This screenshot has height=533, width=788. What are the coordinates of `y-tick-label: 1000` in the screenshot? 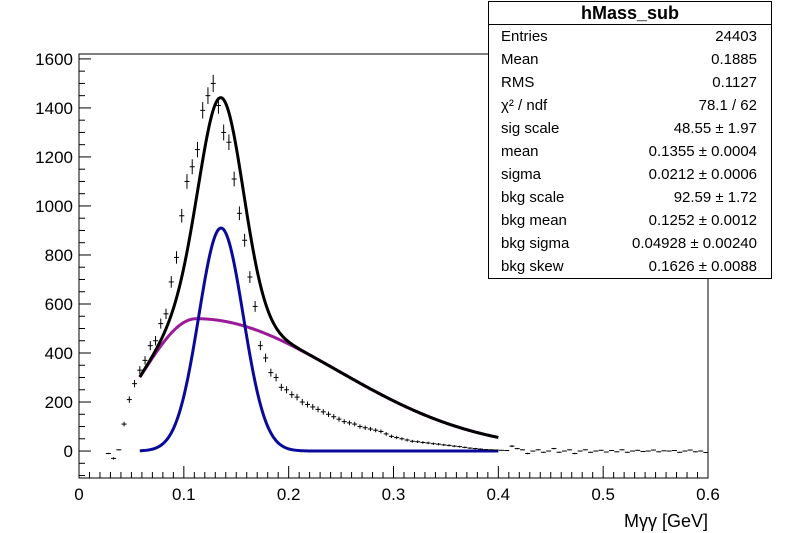 It's located at (54, 206).